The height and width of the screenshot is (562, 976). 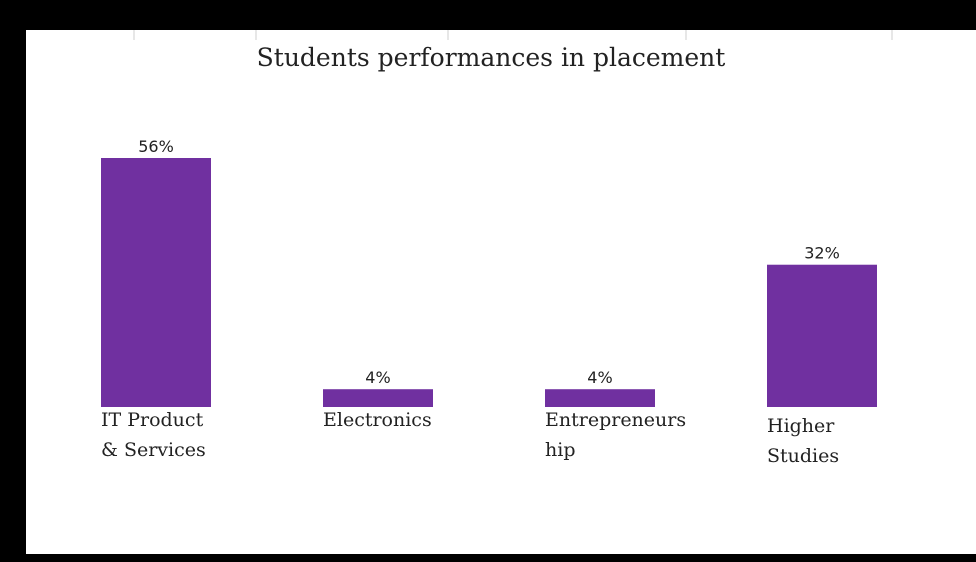 What do you see at coordinates (822, 253) in the screenshot?
I see `data-label: 32%` at bounding box center [822, 253].